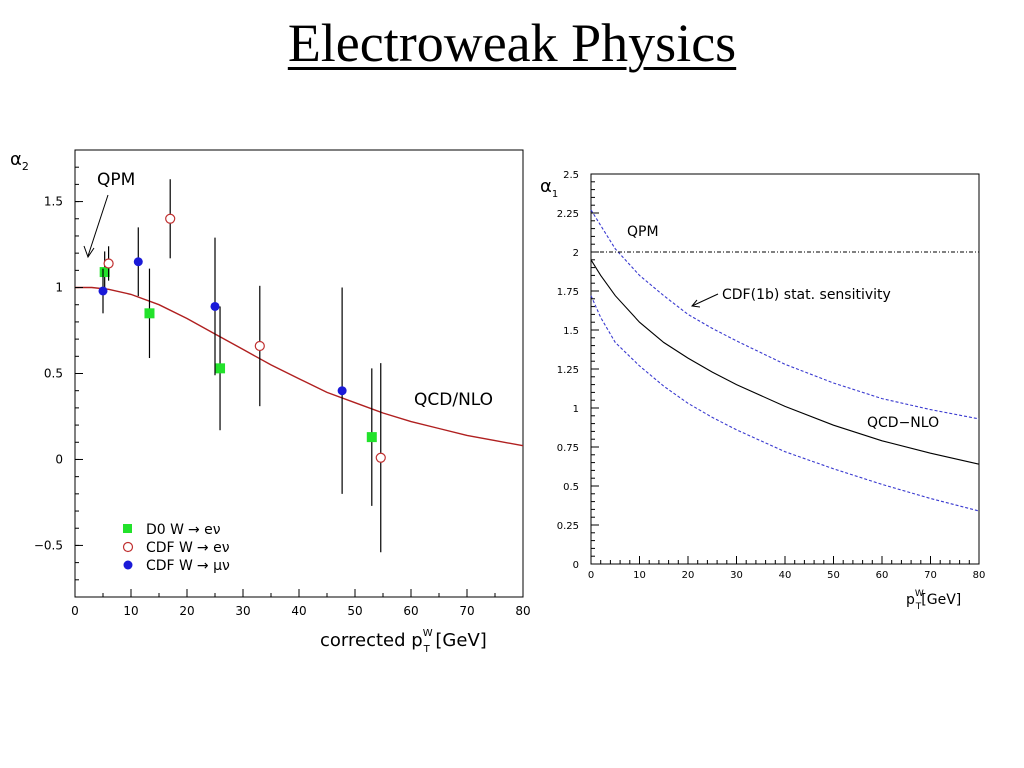 The image size is (1024, 768). Describe the element at coordinates (568, 448) in the screenshot. I see `y-tick-label: 0.75` at that location.